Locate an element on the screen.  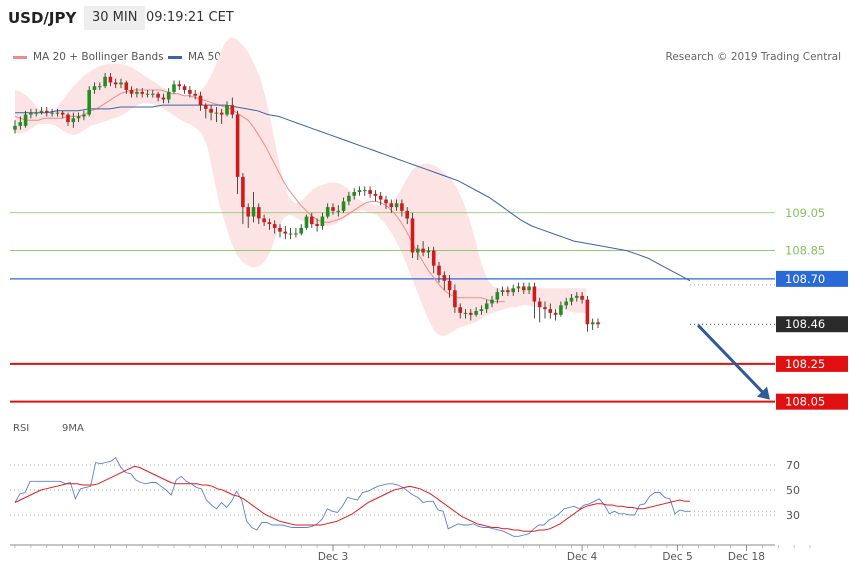
legend-ma20-label: MA 20 + Bollinger Bands is located at coordinates (98, 57).